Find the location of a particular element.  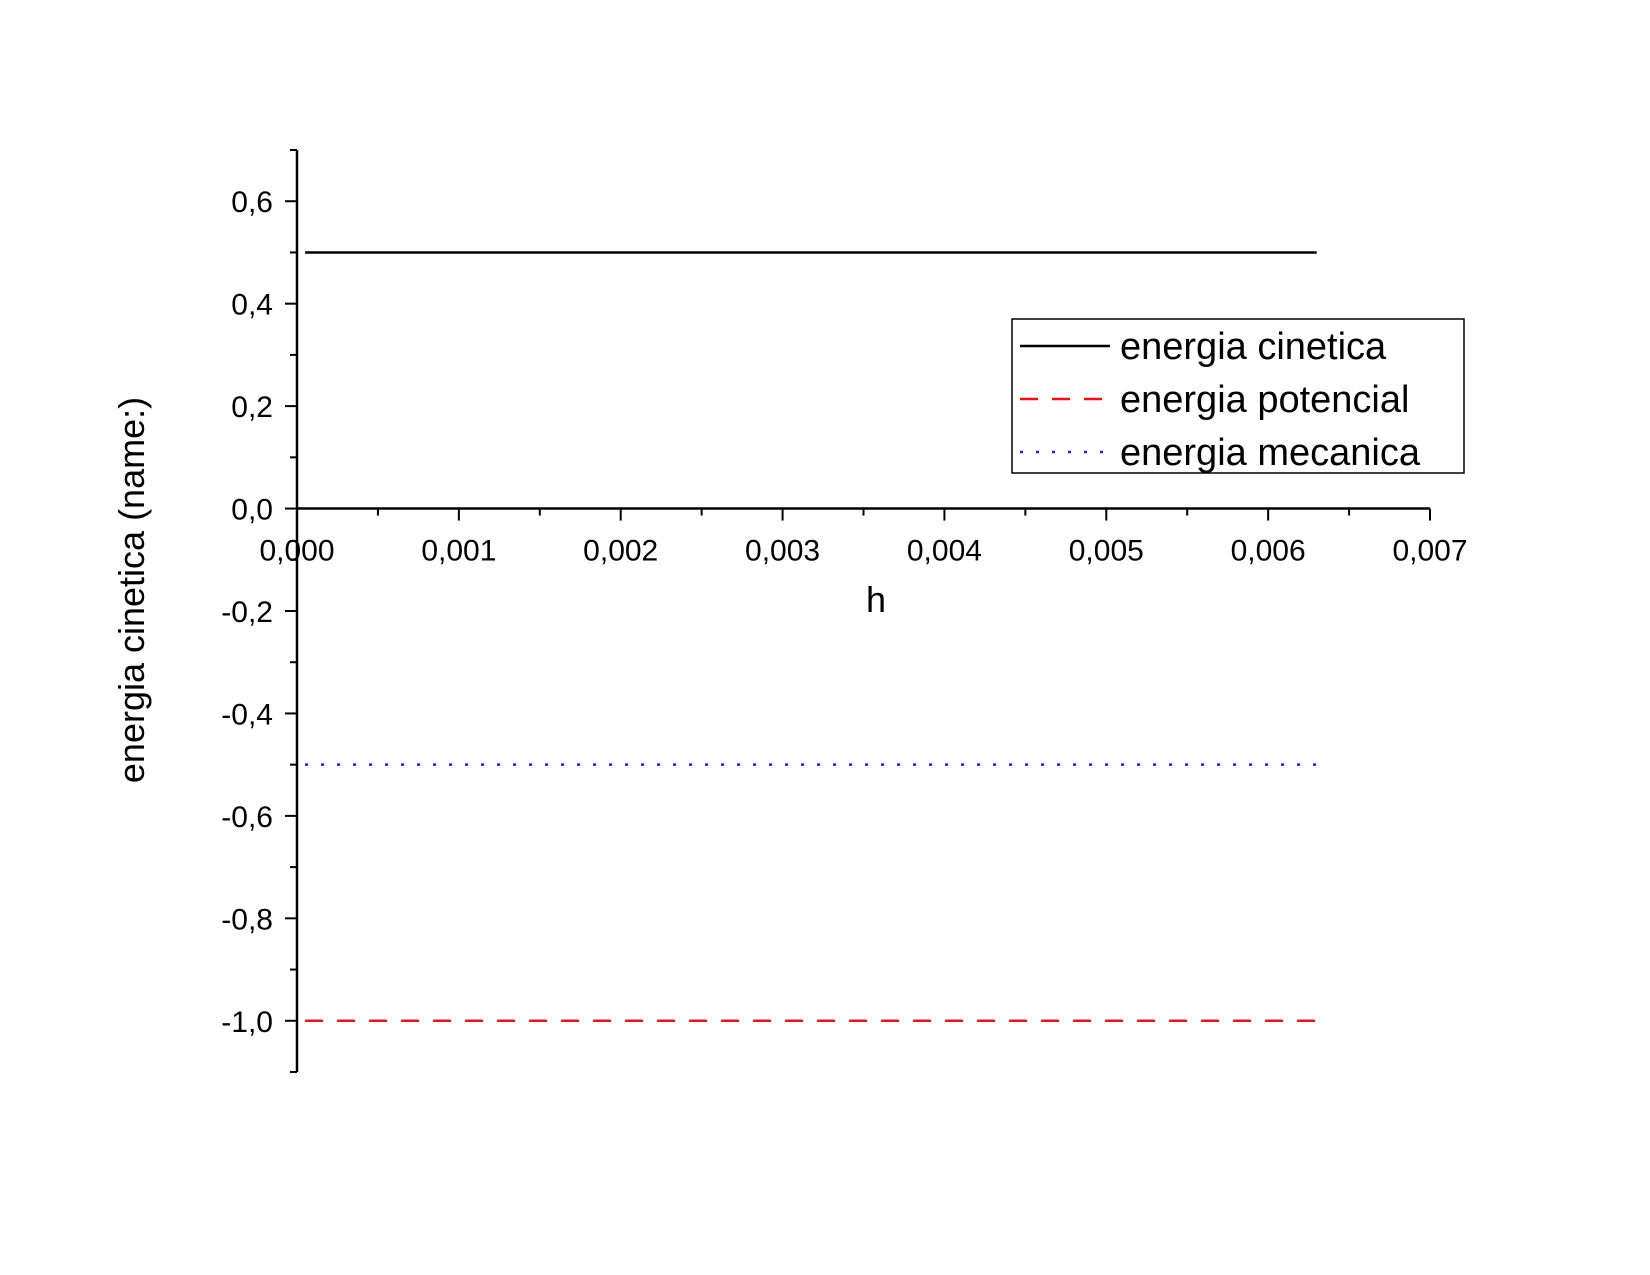

y-axis-title: energia cinetica (name:) is located at coordinates (131, 590).